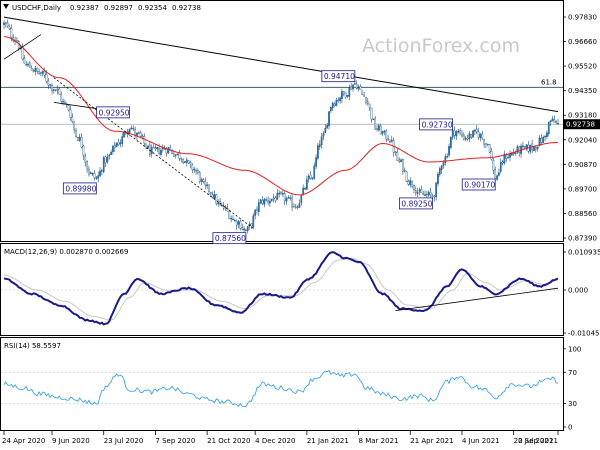 This screenshot has height=450, width=600. Describe the element at coordinates (582, 91) in the screenshot. I see `price-y-tick-label: 0.94350` at that location.